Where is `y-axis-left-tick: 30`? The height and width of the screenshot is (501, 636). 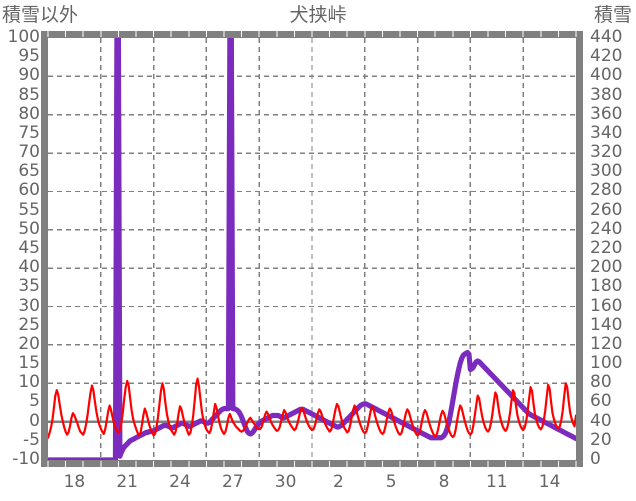
y-axis-left-tick: 30 is located at coordinates (29, 305).